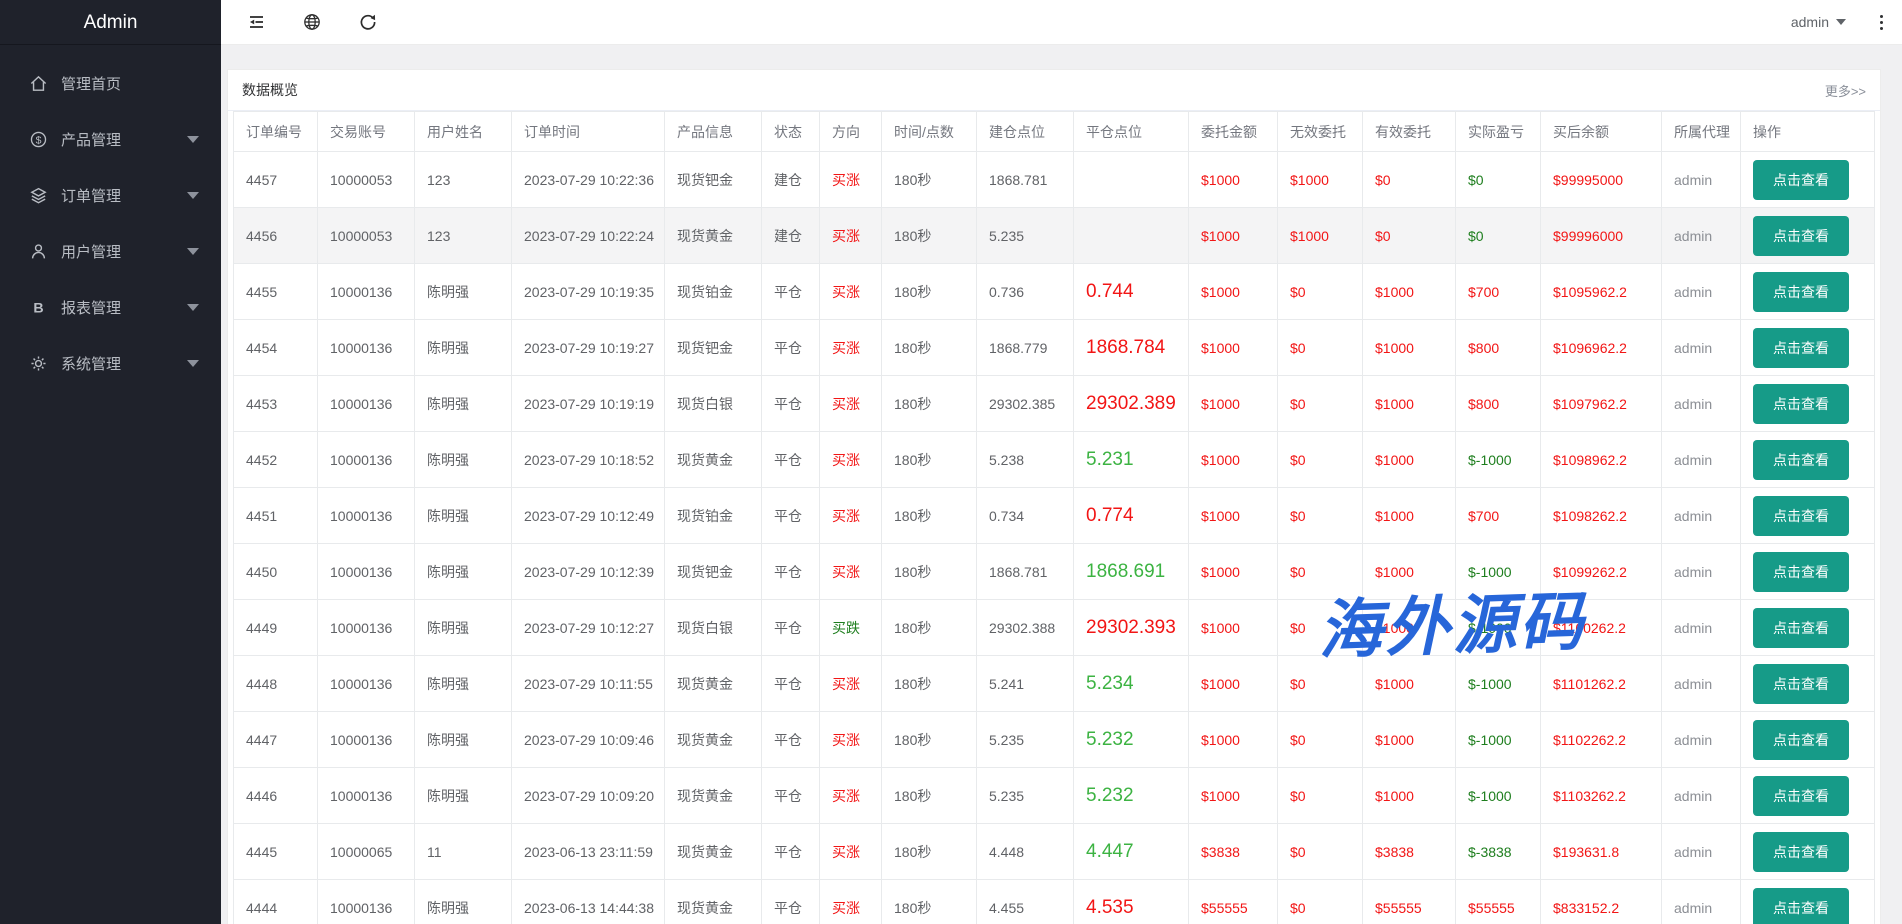 The height and width of the screenshot is (924, 1902). Describe the element at coordinates (1498, 131) in the screenshot. I see `column-header: 实际盈亏` at that location.